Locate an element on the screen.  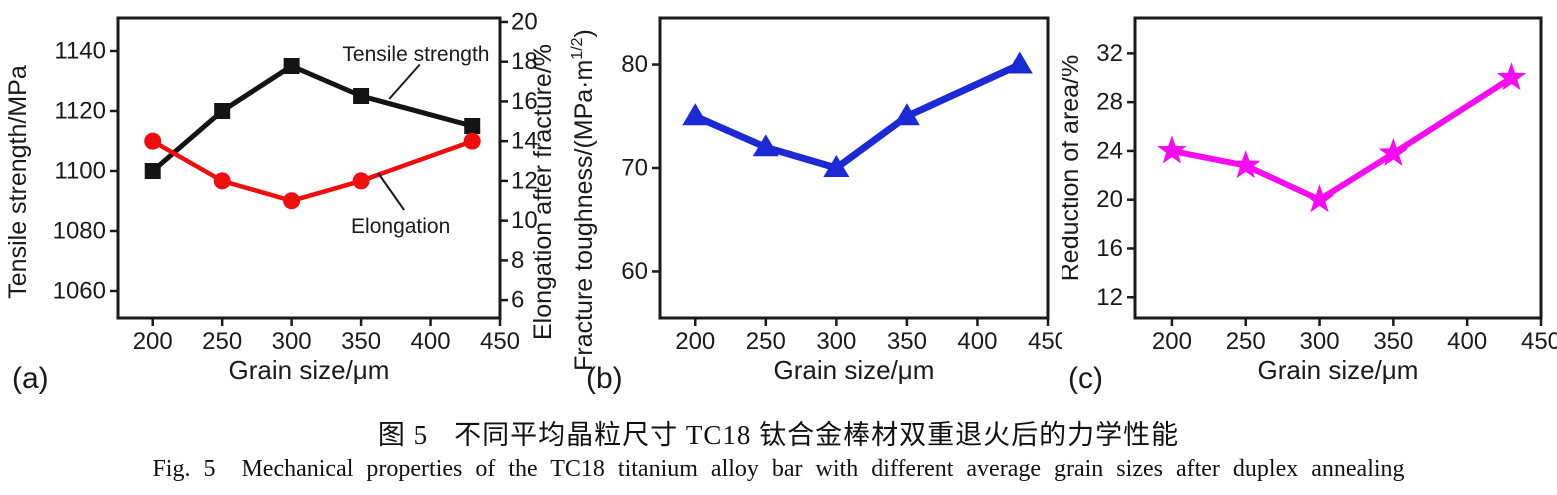
right-y-axis-tick-label: 20 is located at coordinates (524, 21).